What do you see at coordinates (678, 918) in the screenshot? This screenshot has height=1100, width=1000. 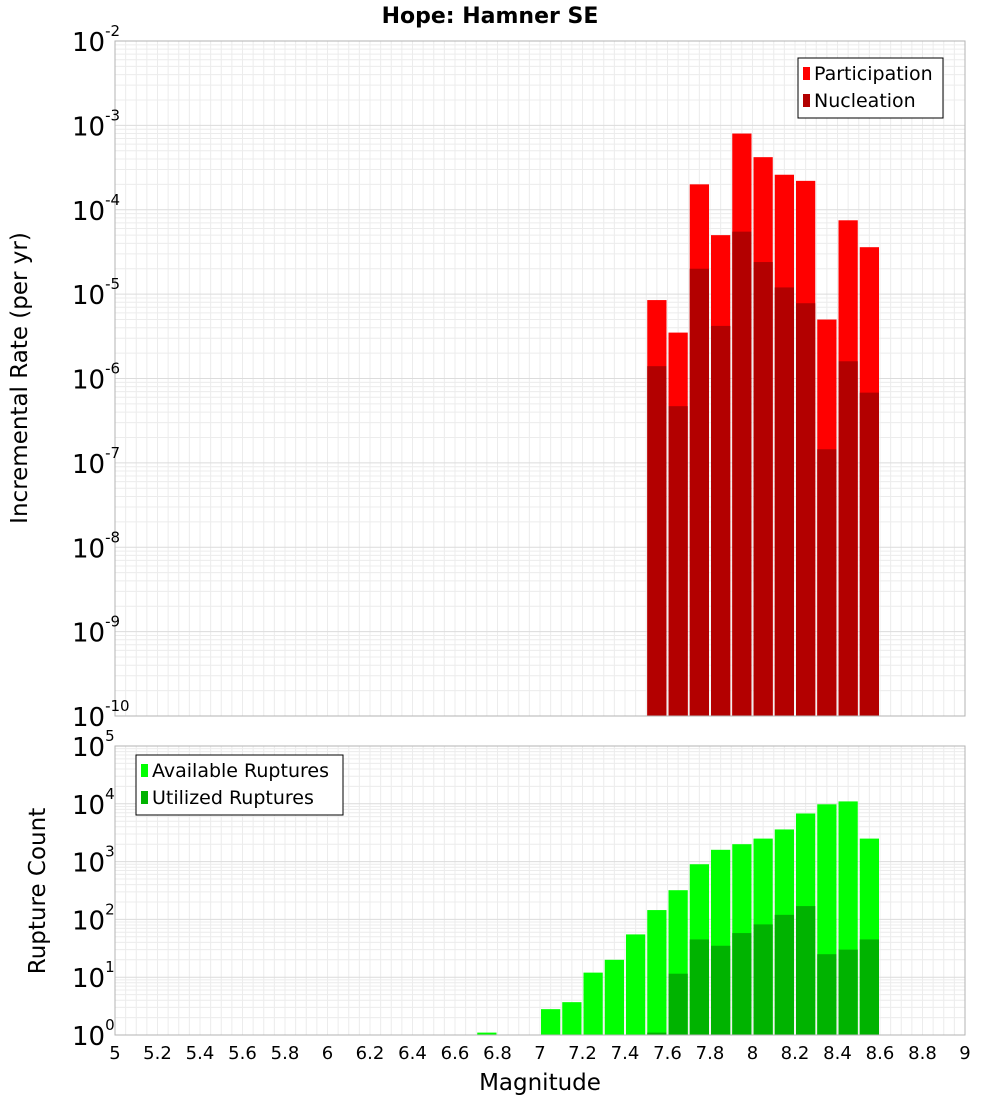 I see `bottom-bars` at bounding box center [678, 918].